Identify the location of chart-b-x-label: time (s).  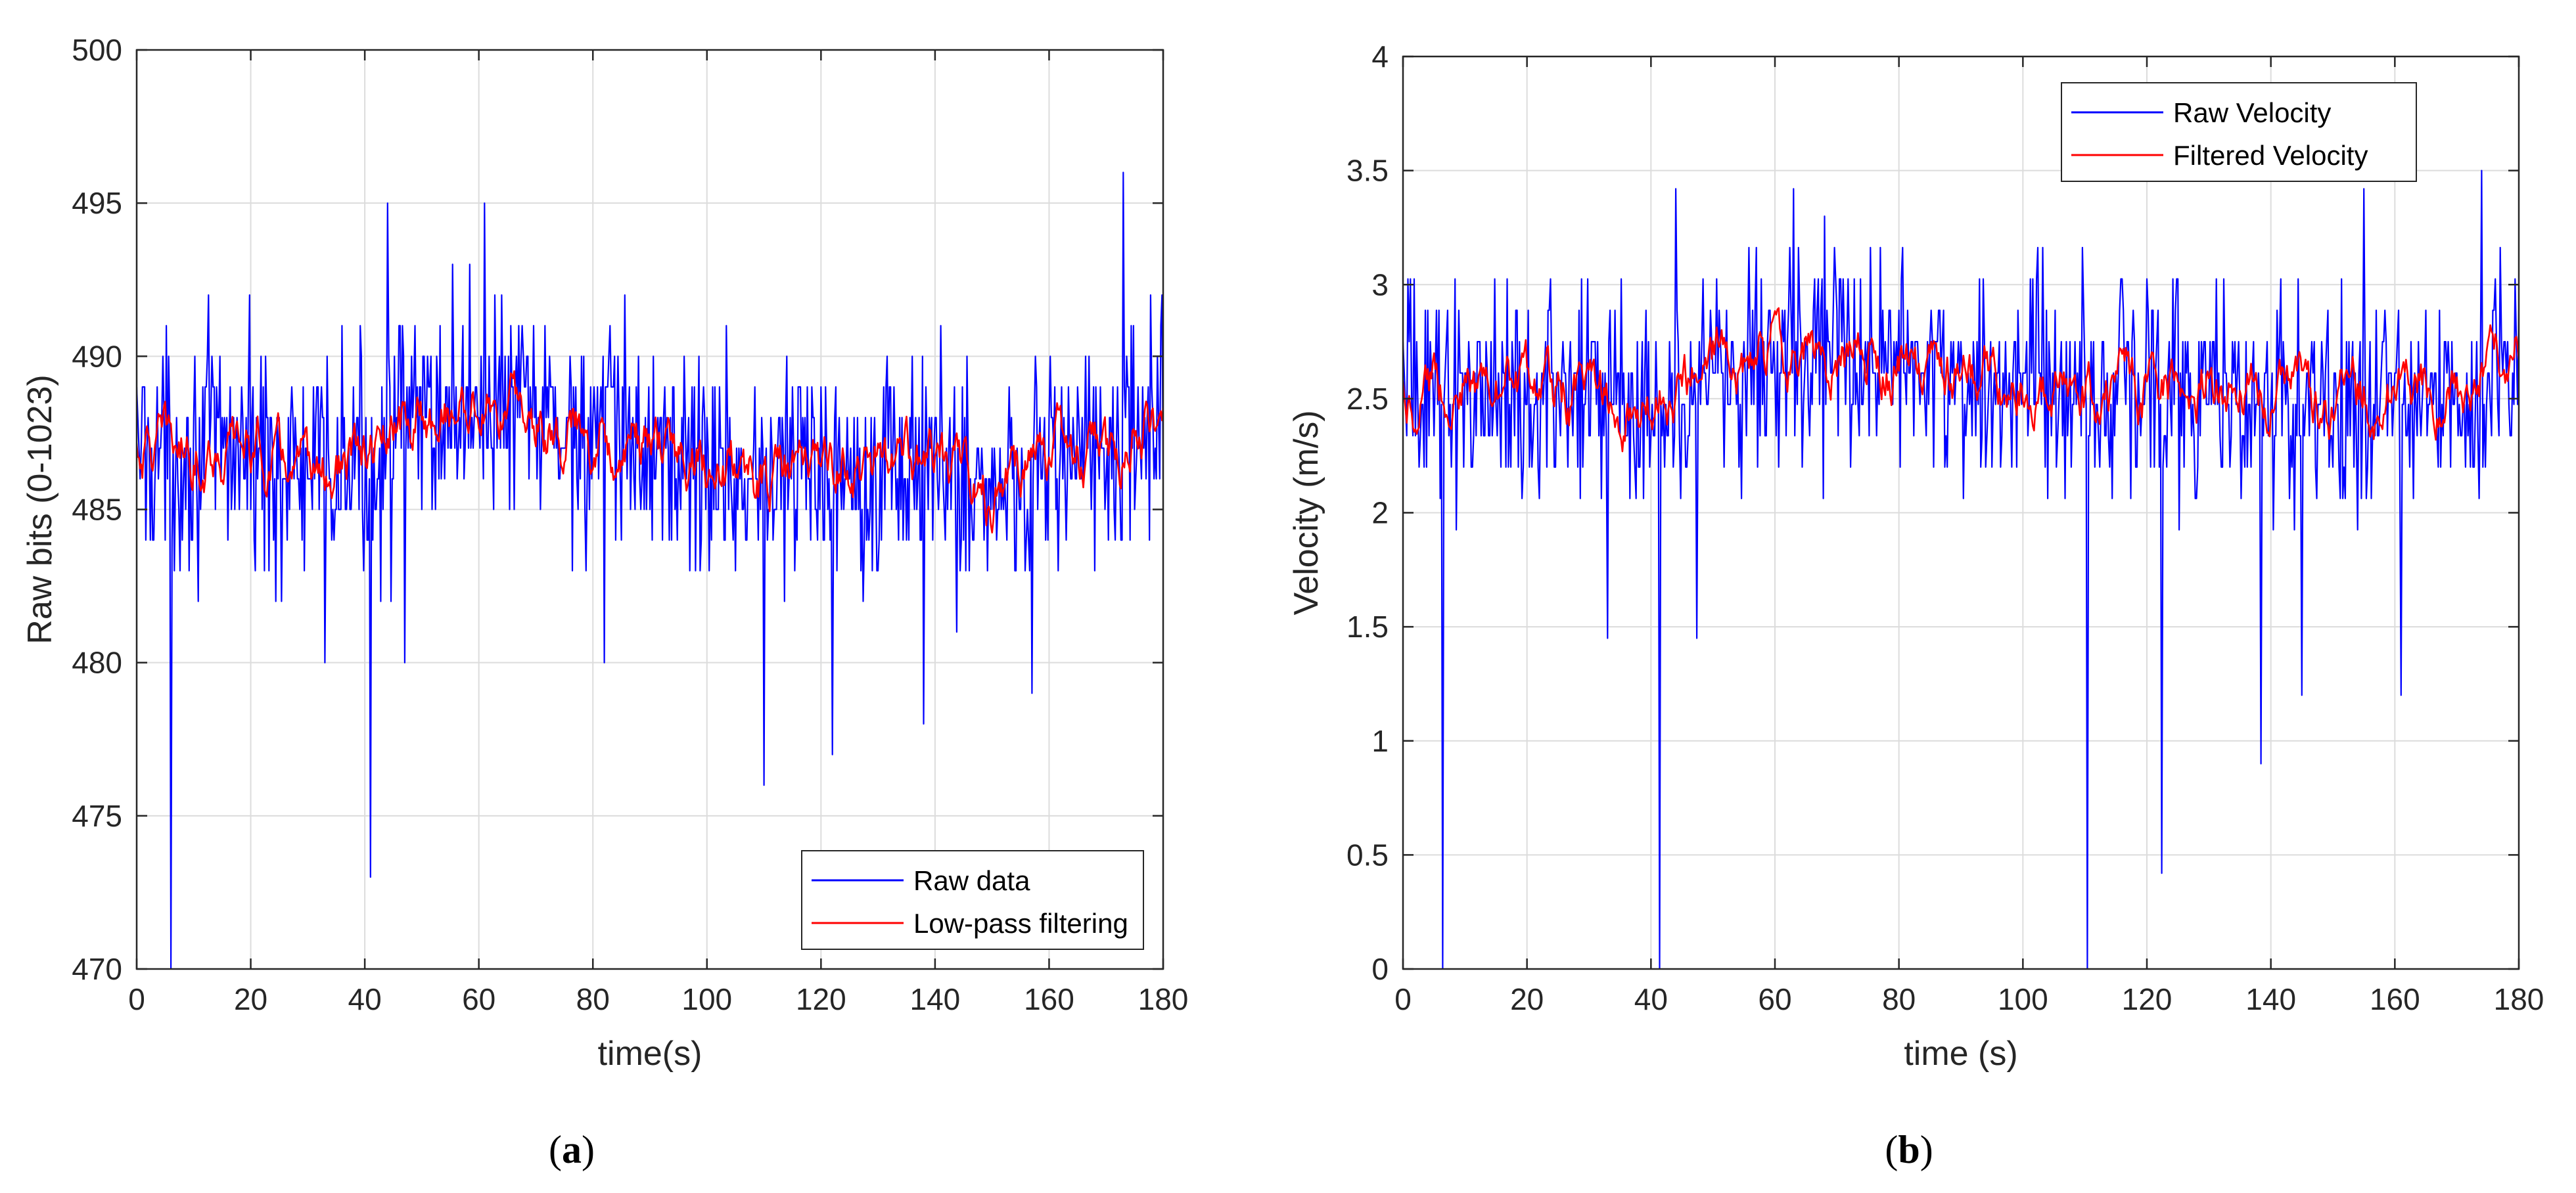
(1960, 1054).